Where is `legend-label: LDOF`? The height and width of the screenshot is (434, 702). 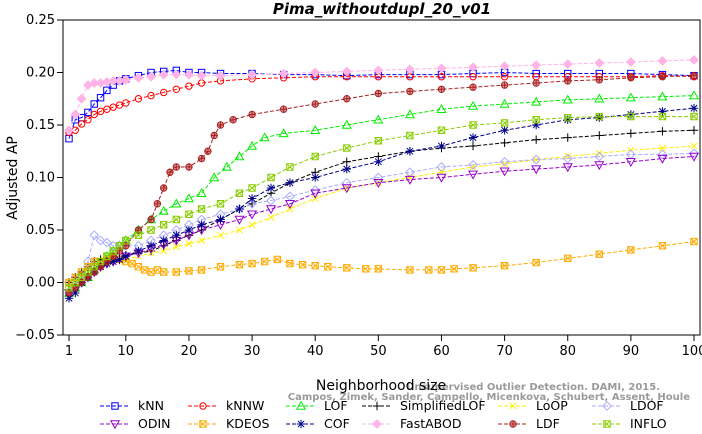
legend-label: LDOF is located at coordinates (647, 405).